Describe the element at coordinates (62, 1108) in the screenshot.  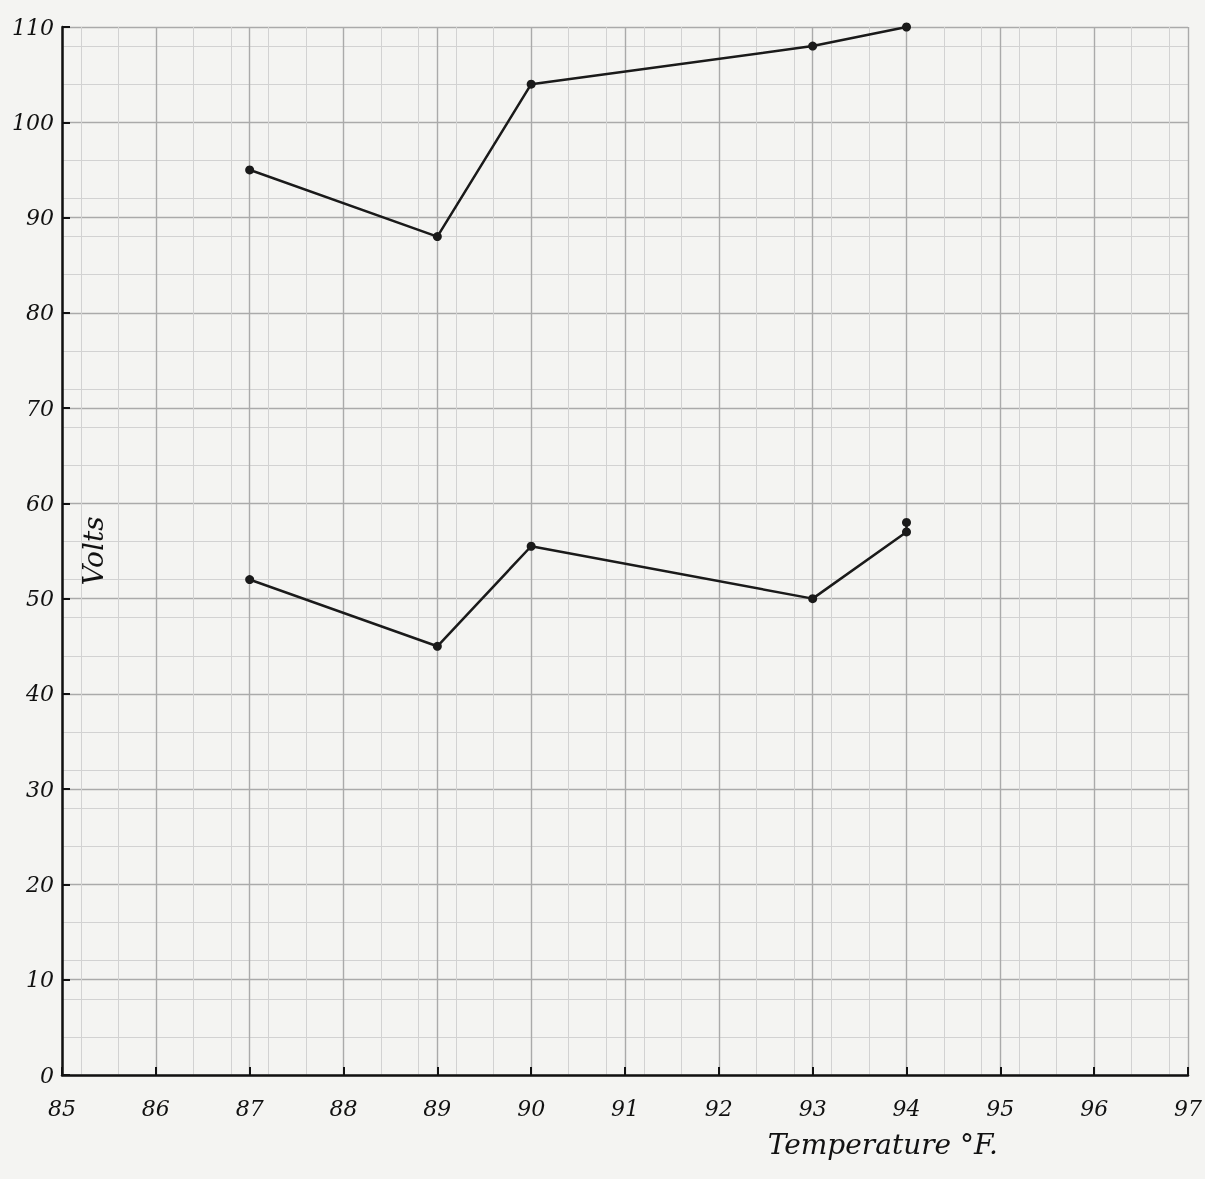
I see `x-tick-label: 85` at that location.